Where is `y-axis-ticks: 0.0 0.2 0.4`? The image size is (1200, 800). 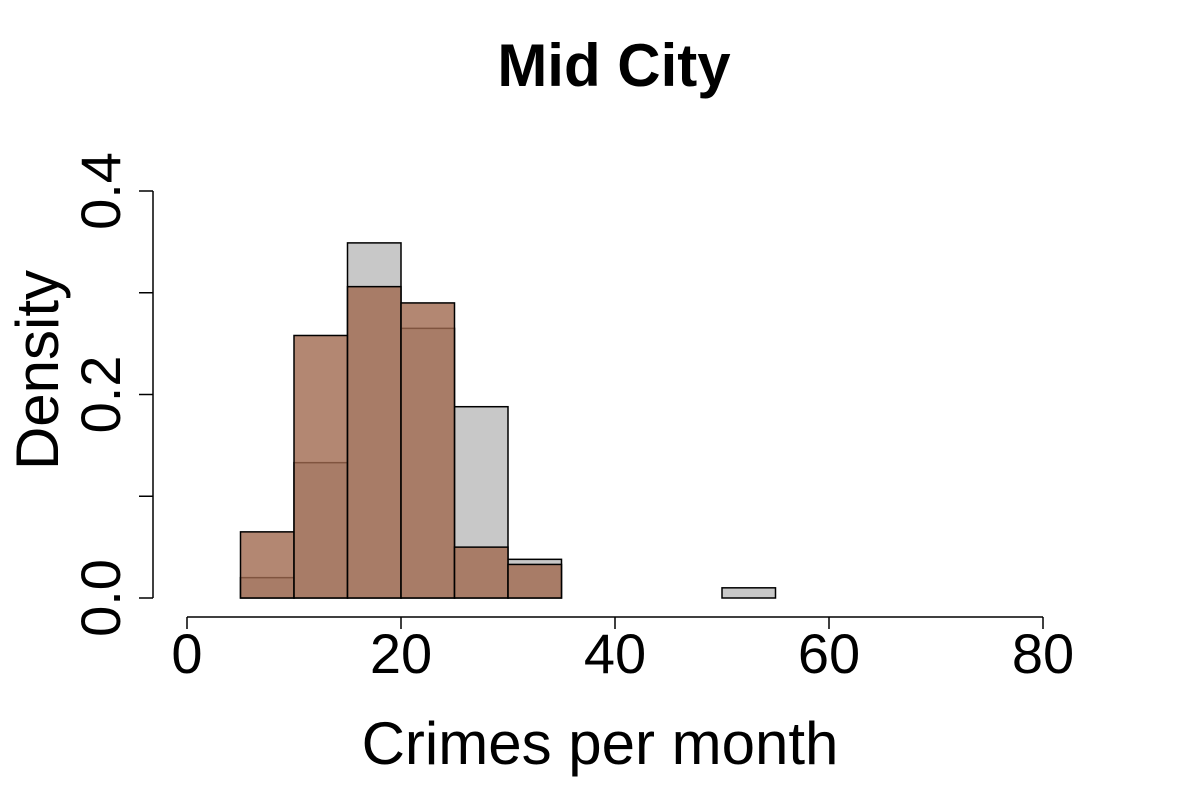 y-axis-ticks: 0.0 0.2 0.4 is located at coordinates (111, 394).